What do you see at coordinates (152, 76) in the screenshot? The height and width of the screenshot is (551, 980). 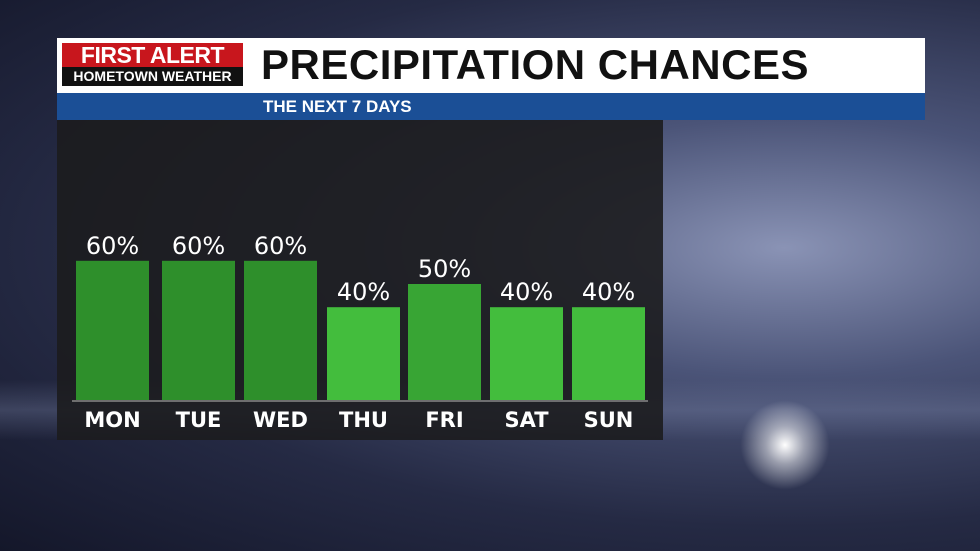 I see `logo-hometown-weather: HOMETOWN WEATHER` at bounding box center [152, 76].